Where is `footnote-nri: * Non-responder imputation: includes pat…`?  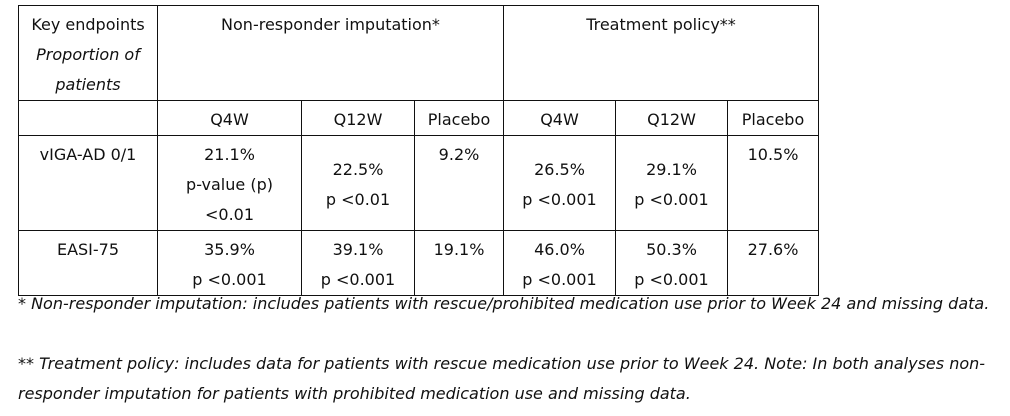
footnote-nri: * Non-responder imputation: includes pat… is located at coordinates (504, 303).